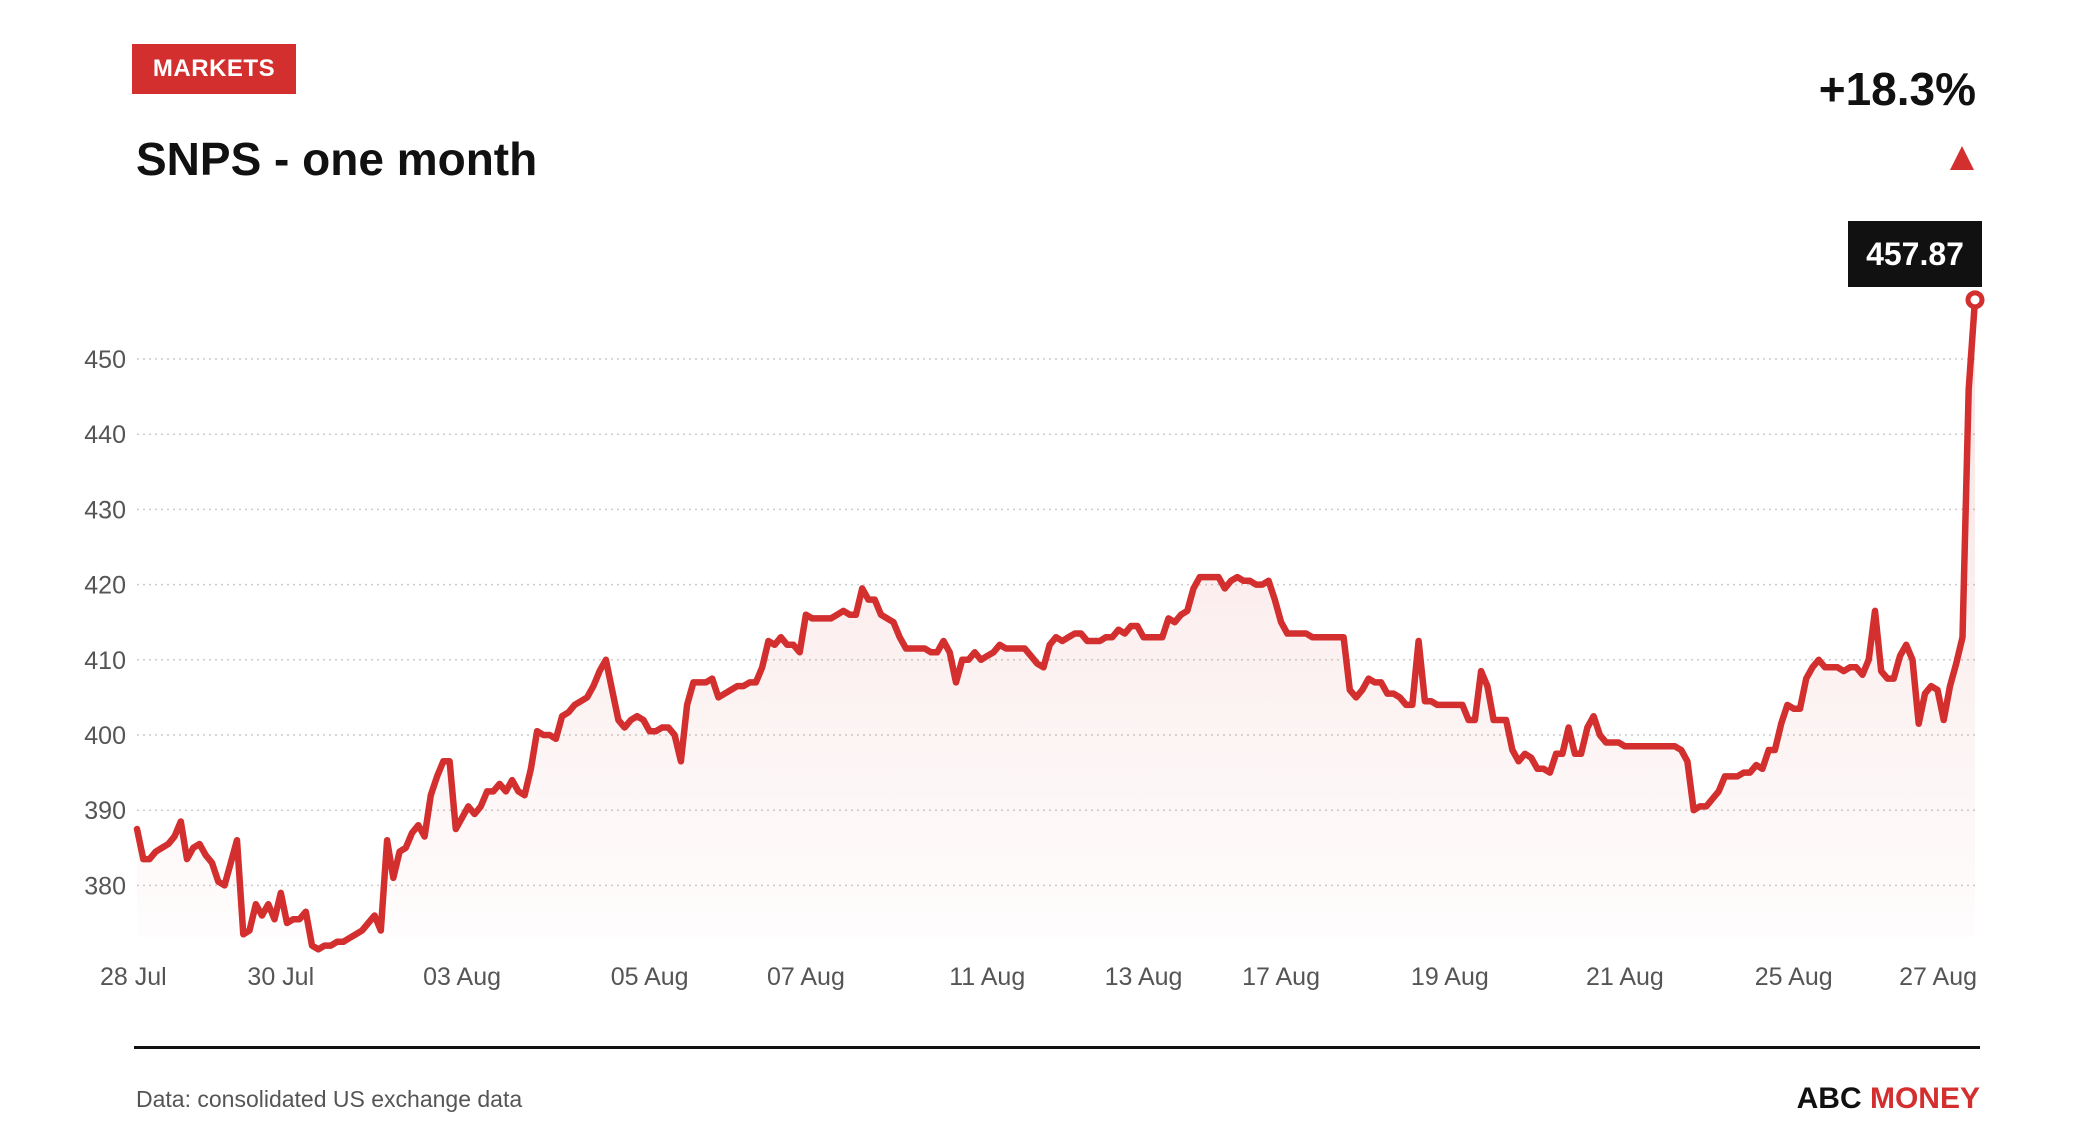 Image resolution: width=2080 pixels, height=1140 pixels. I want to click on y-tick-label: 440, so click(105, 435).